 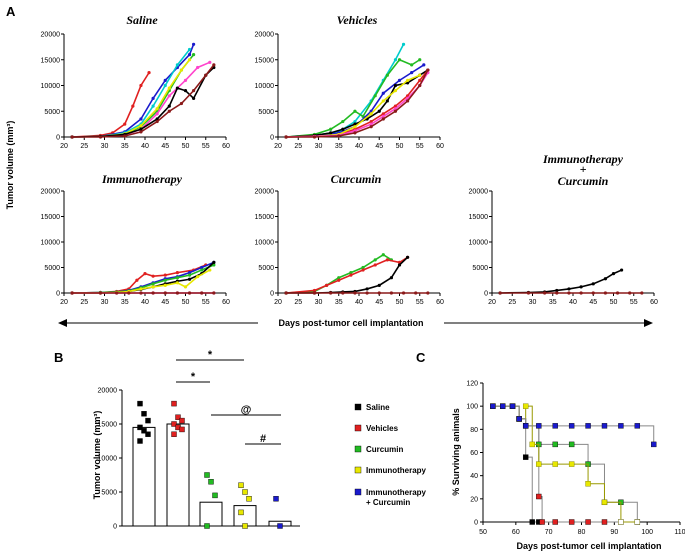 What do you see at coordinates (193, 377) in the screenshot?
I see `sig-star-2: *` at bounding box center [193, 377].